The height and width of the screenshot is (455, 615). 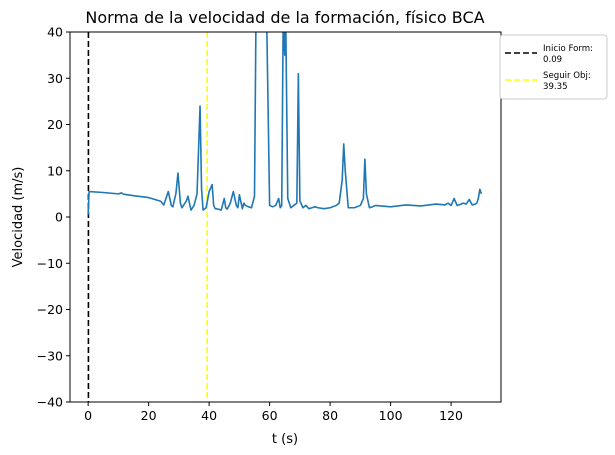 What do you see at coordinates (55, 124) in the screenshot?
I see `y-tick-label: 20` at bounding box center [55, 124].